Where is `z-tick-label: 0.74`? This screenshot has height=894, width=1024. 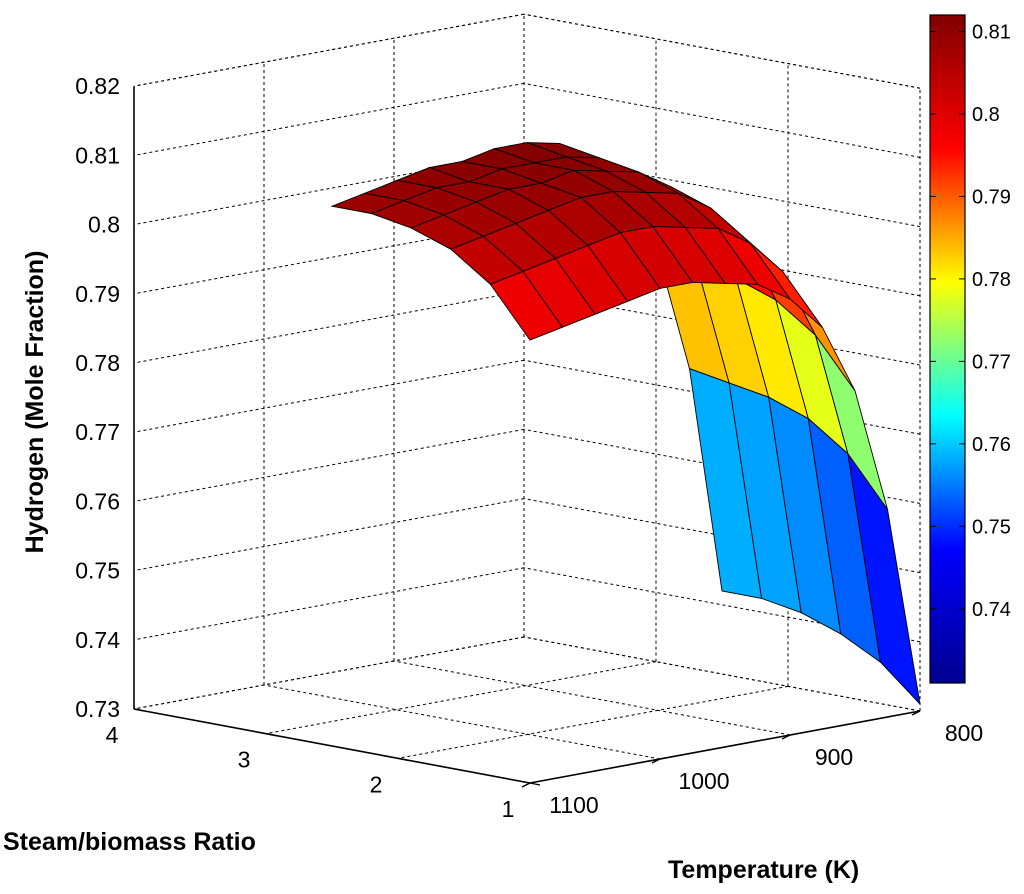 z-tick-label: 0.74 is located at coordinates (97, 640).